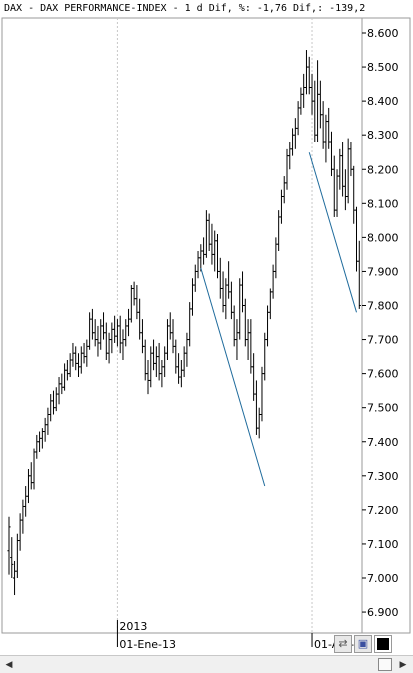 This screenshot has height=673, width=413. What do you see at coordinates (383, 442) in the screenshot?
I see `y-tick-label: 7.400` at bounding box center [383, 442].